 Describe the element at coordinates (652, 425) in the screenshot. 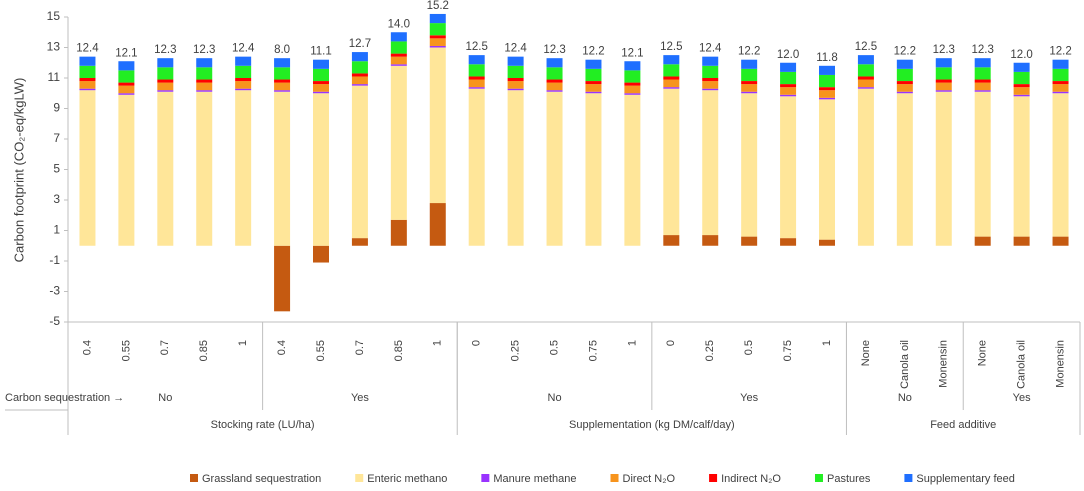

I see `factor-label: Supplementation (kg DM/calf/day)` at that location.